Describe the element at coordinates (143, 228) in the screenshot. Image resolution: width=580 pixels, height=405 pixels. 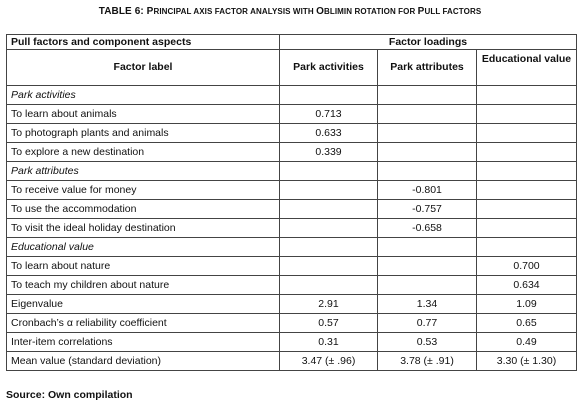
I see `row-label: To visit the ideal holiday destination` at that location.